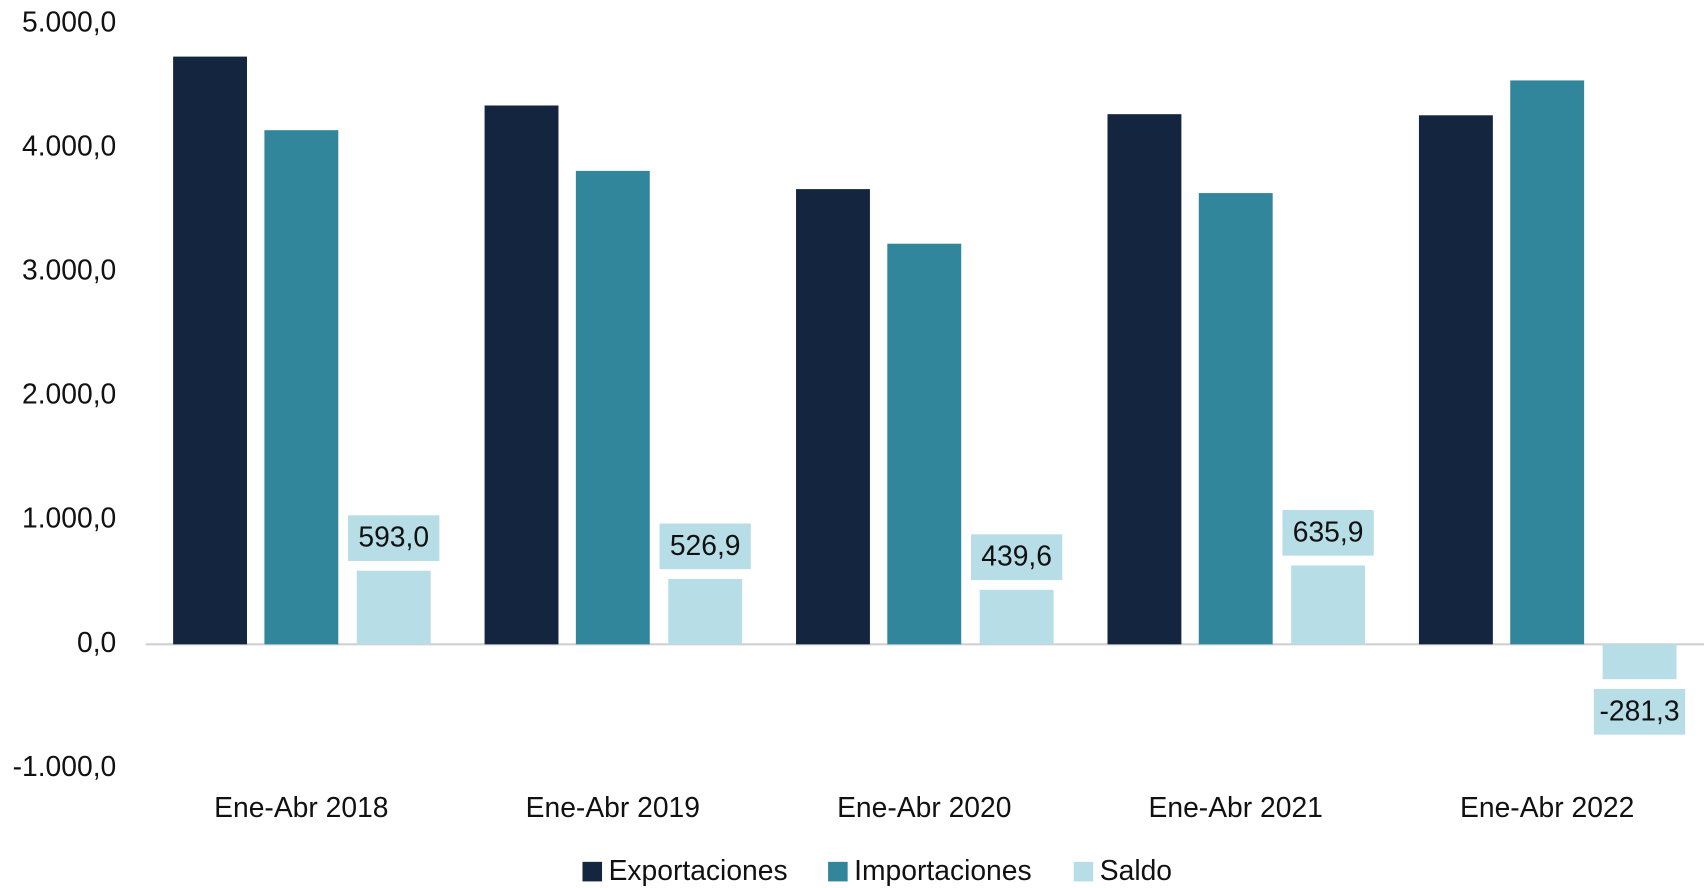  I want to click on x-tick-label: Ene-Abr 2018, so click(301, 807).